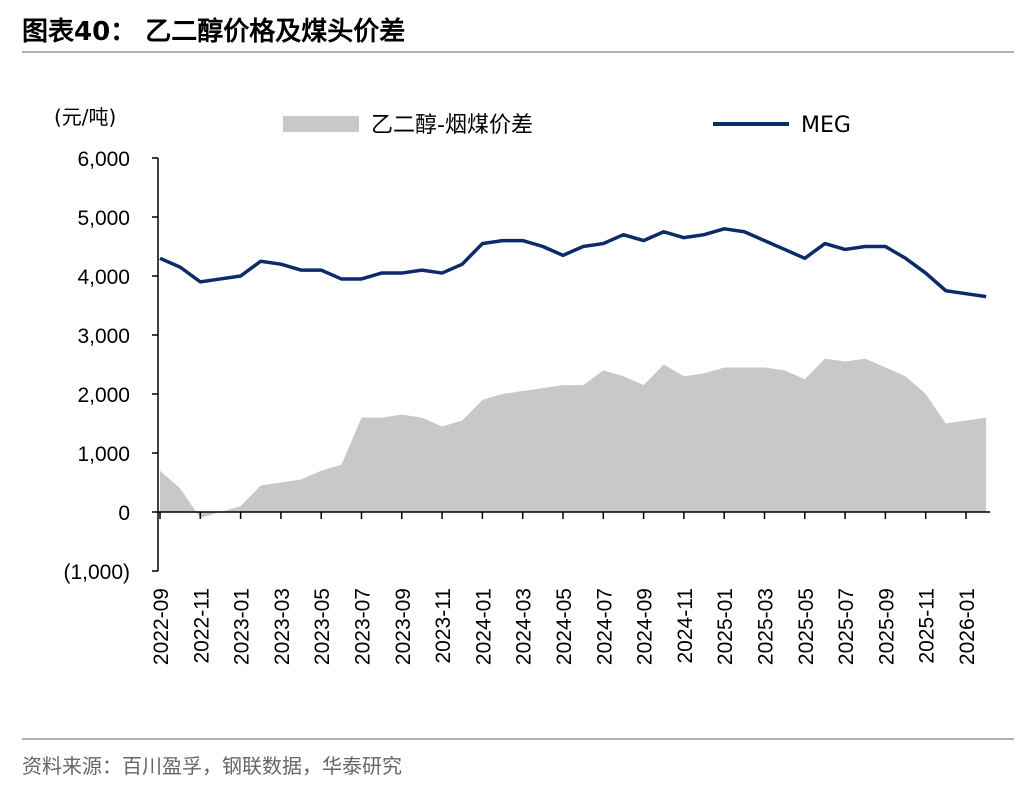 This screenshot has height=796, width=1032. Describe the element at coordinates (85, 117) in the screenshot. I see `y-unit: (元/吨)` at that location.